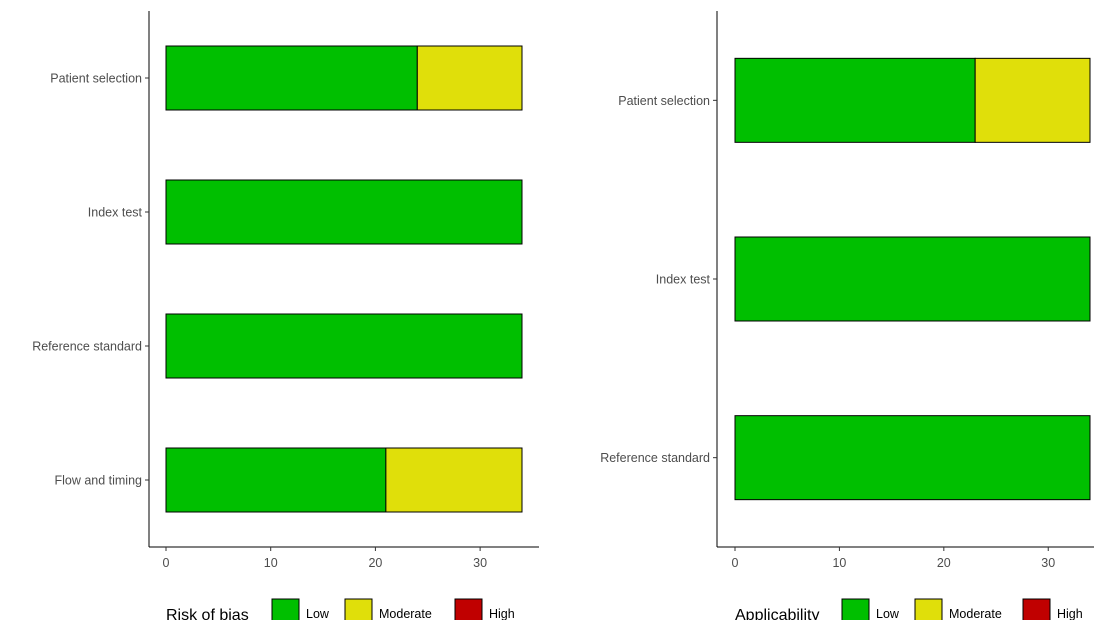  Describe the element at coordinates (454, 480) in the screenshot. I see `bar-flow-and-timing-moderate` at that location.